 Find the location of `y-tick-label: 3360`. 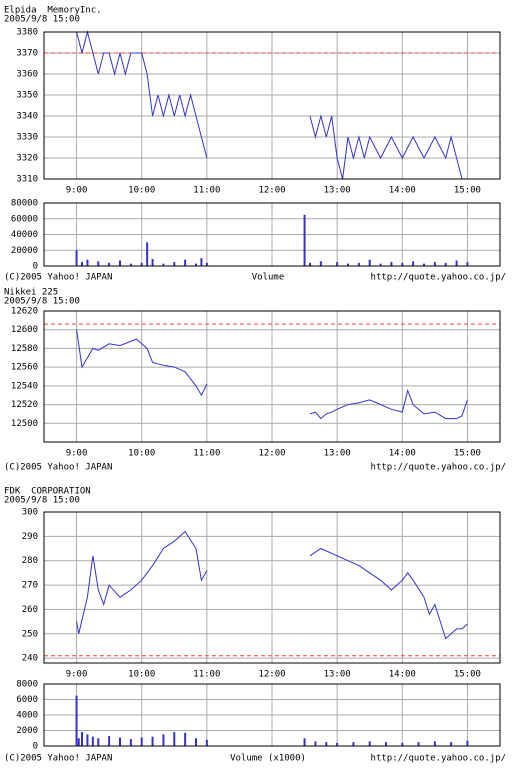

y-tick-label: 3360 is located at coordinates (27, 75).